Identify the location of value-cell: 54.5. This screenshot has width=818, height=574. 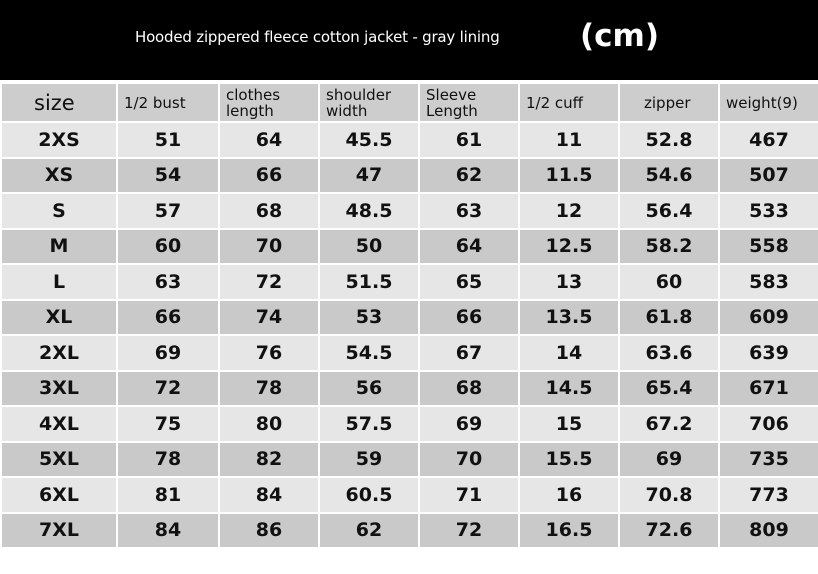
(369, 353).